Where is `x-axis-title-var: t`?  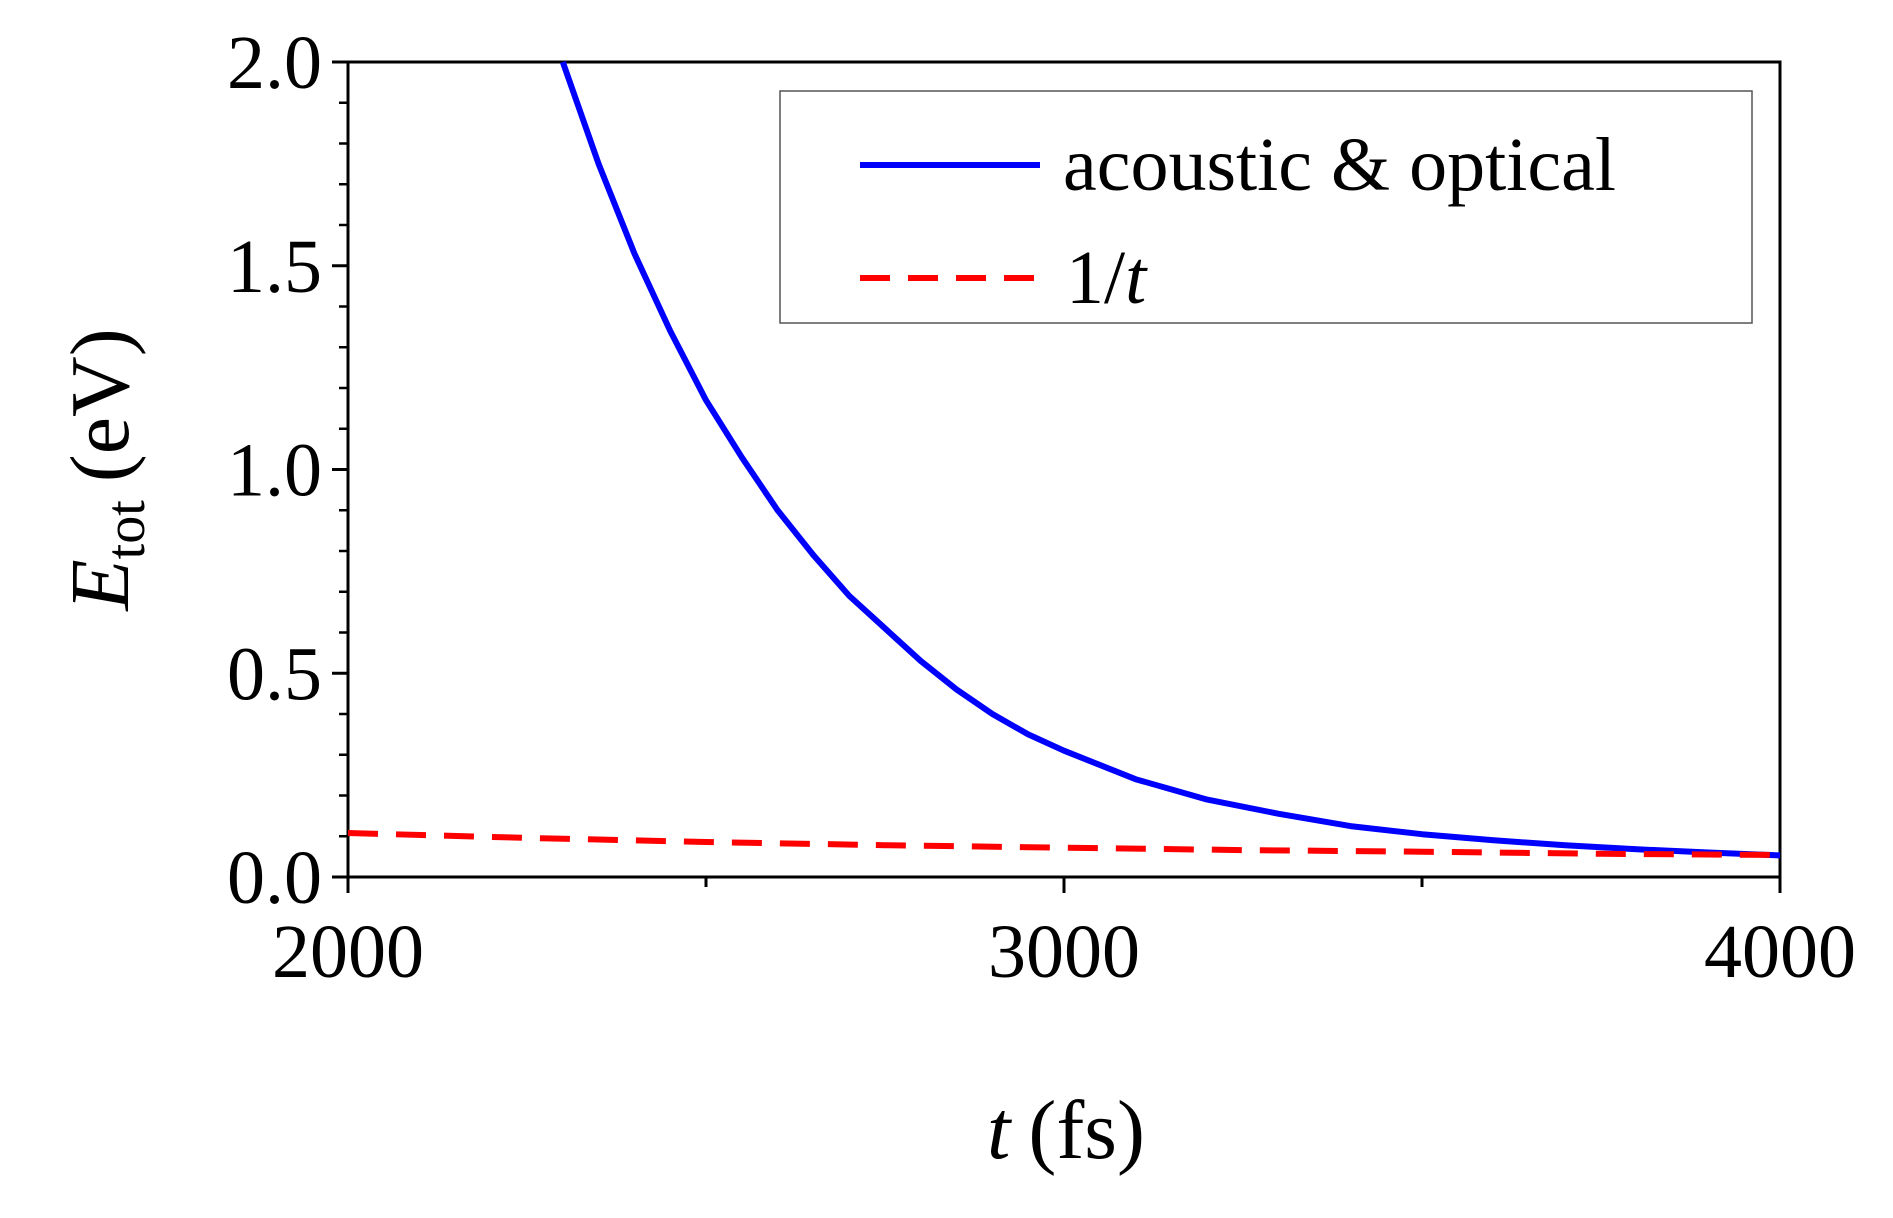
x-axis-title-var: t is located at coordinates (1000, 1130).